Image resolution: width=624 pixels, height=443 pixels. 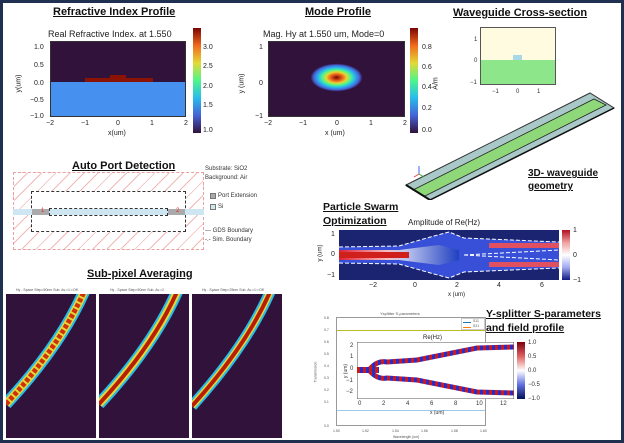 What do you see at coordinates (324, 34) in the screenshot?
I see `mode-title: Mag. Hy at 1.550 um, Mode=0` at bounding box center [324, 34].